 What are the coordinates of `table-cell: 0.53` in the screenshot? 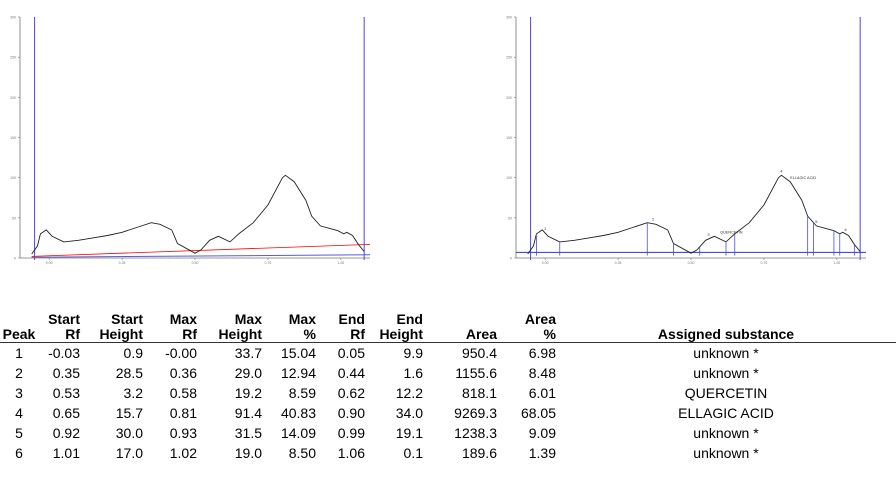 It's located at (66, 392).